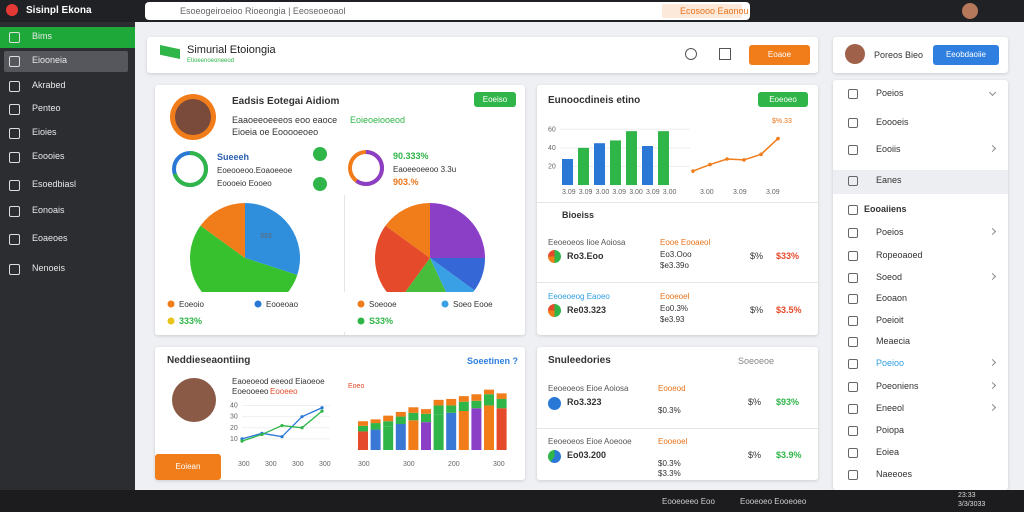 This screenshot has height=512, width=1024. Describe the element at coordinates (677, 210) in the screenshot. I see `trend-card` at that location.